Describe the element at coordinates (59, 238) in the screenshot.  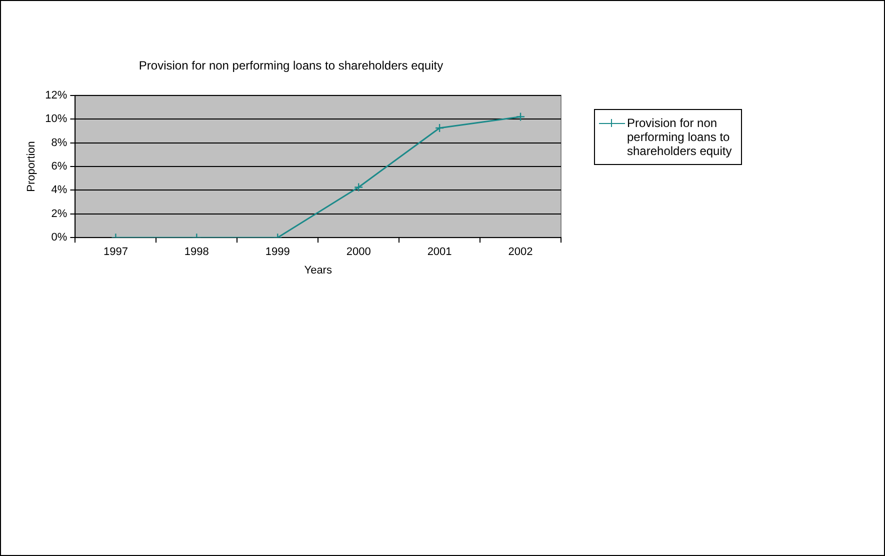
I see `y-tick-label: 0%` at that location.